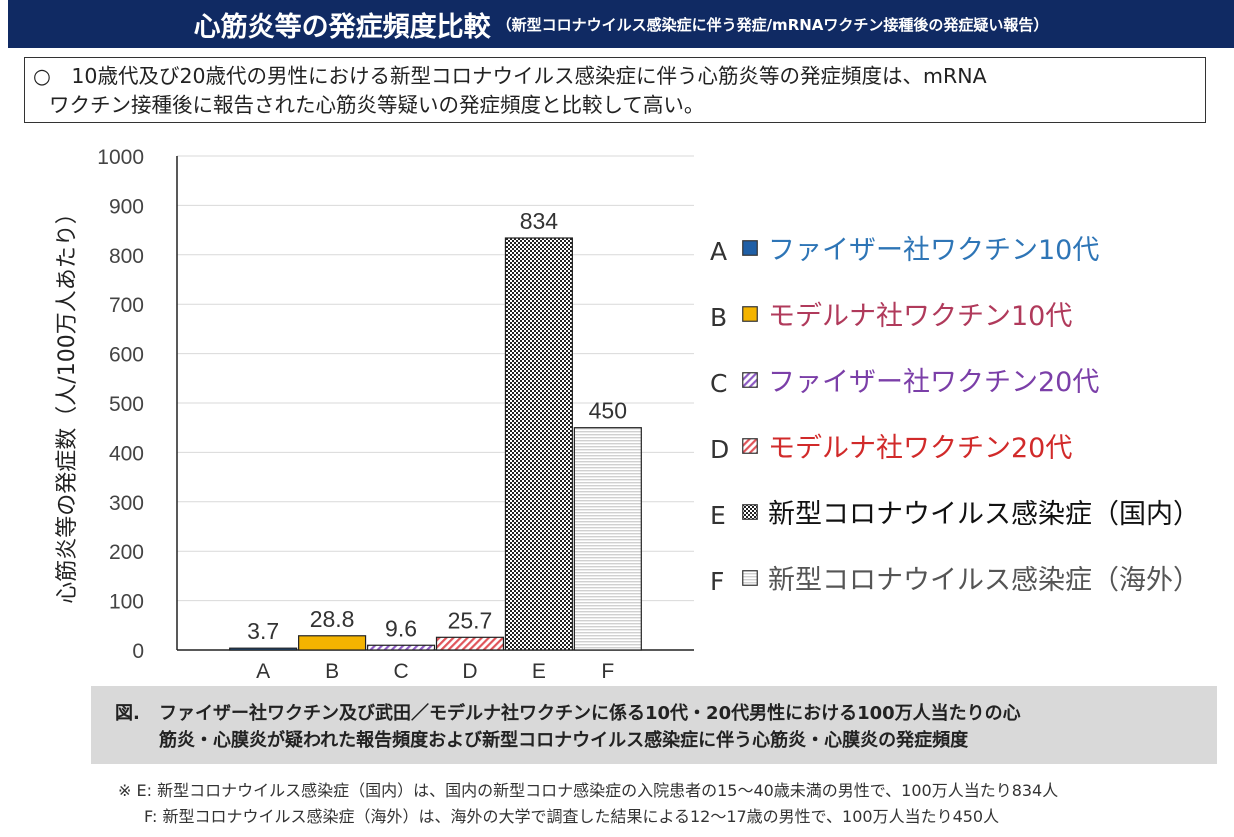  Describe the element at coordinates (608, 411) in the screenshot. I see `value-label-F: 450` at that location.